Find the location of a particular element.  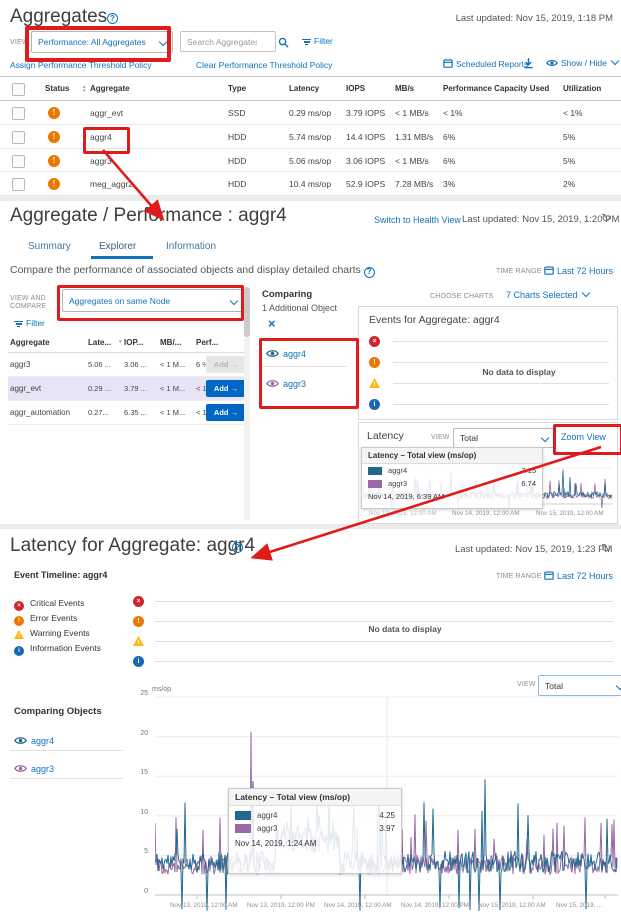

switch-health-view-link: Switch to Health View is located at coordinates (417, 220).